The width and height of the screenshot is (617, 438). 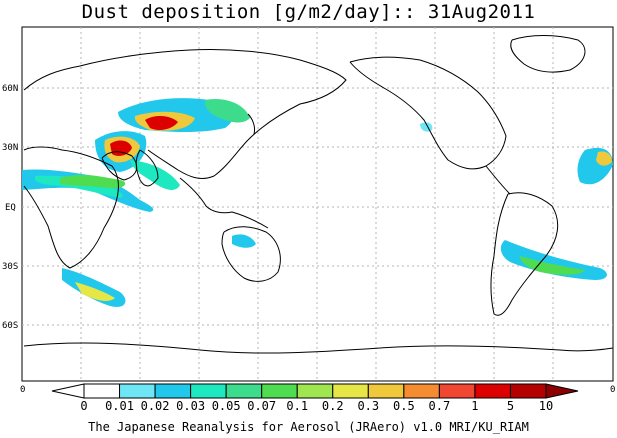 What do you see at coordinates (552, 265) in the screenshot?
I see `dust-patagonia-inner` at bounding box center [552, 265].